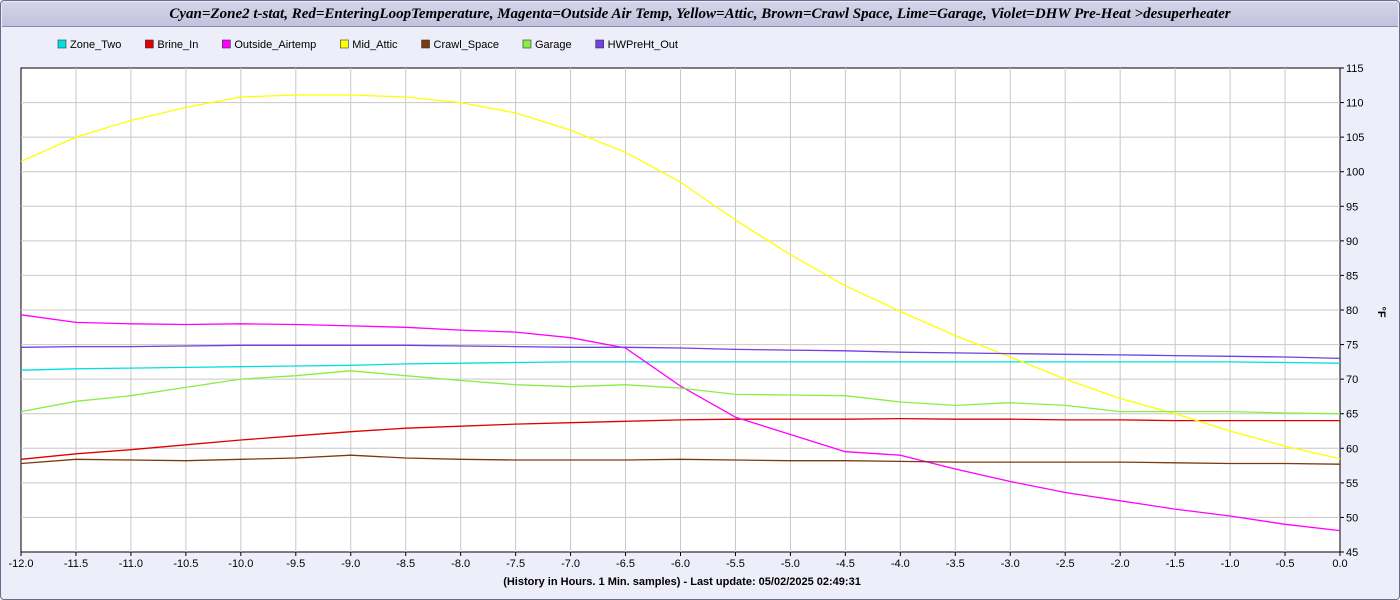 This screenshot has width=1400, height=600. What do you see at coordinates (680, 392) in the screenshot?
I see `series-line-garage` at bounding box center [680, 392].